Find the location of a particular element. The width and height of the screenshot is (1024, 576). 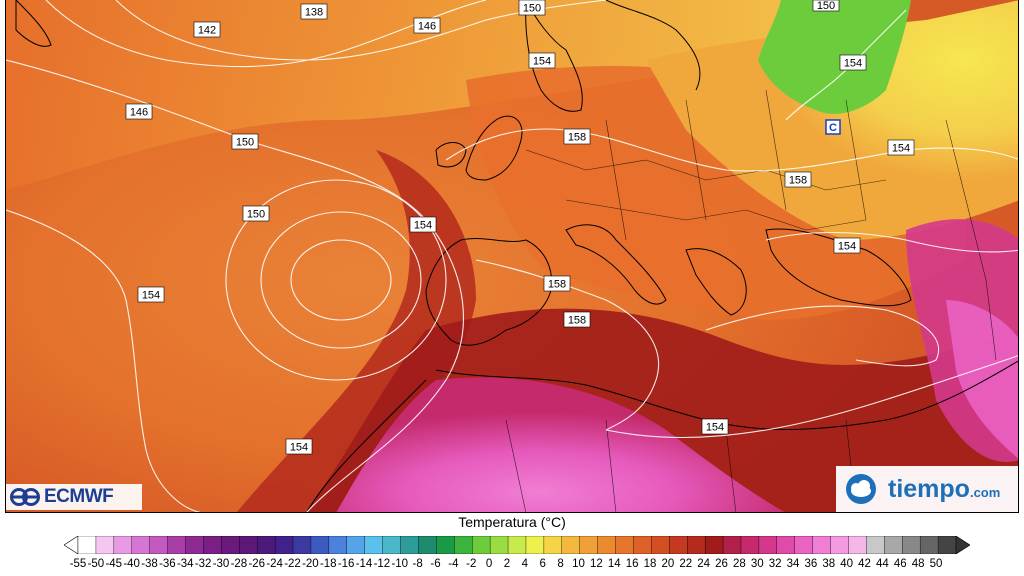

legend-tick-label: -40 is located at coordinates (131, 564).